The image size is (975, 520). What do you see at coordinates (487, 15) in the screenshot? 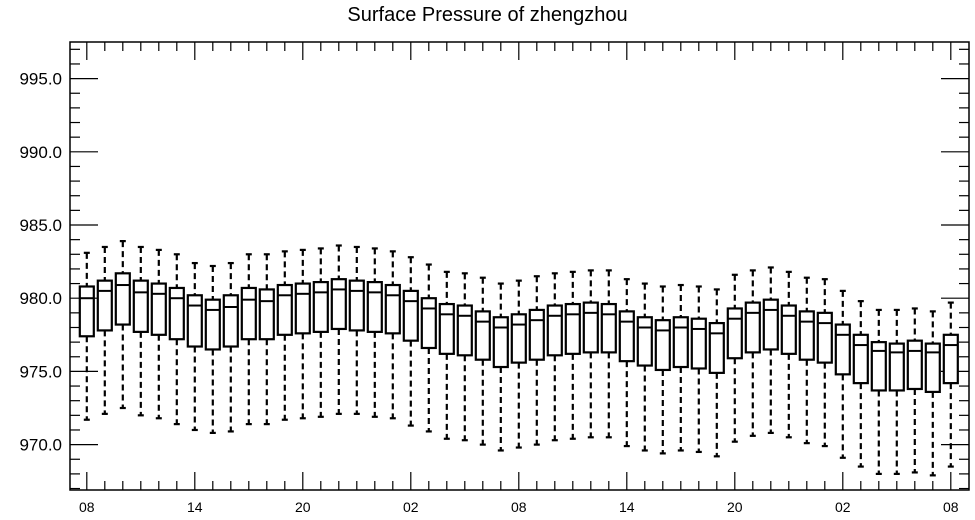
I see `chart-title: Surface Pressure of zhengzhou` at bounding box center [487, 15].